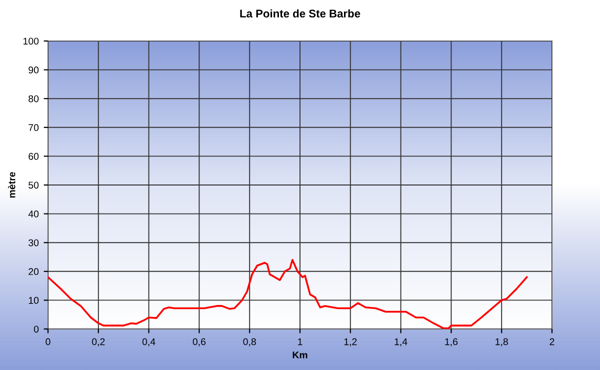 Image resolution: width=600 pixels, height=370 pixels. What do you see at coordinates (31, 41) in the screenshot?
I see `y-tick-label: 100` at bounding box center [31, 41].